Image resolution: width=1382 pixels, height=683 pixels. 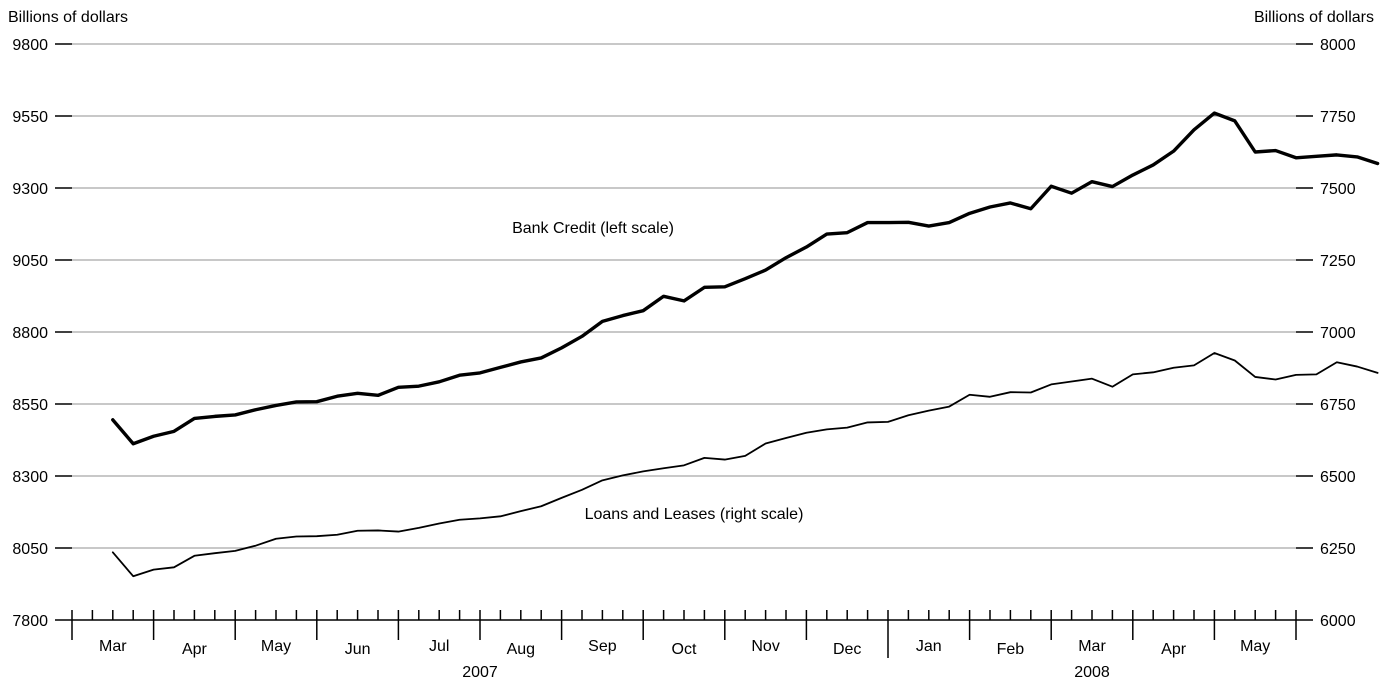 I want to click on right-tick-label: 7250, so click(x=1338, y=261).